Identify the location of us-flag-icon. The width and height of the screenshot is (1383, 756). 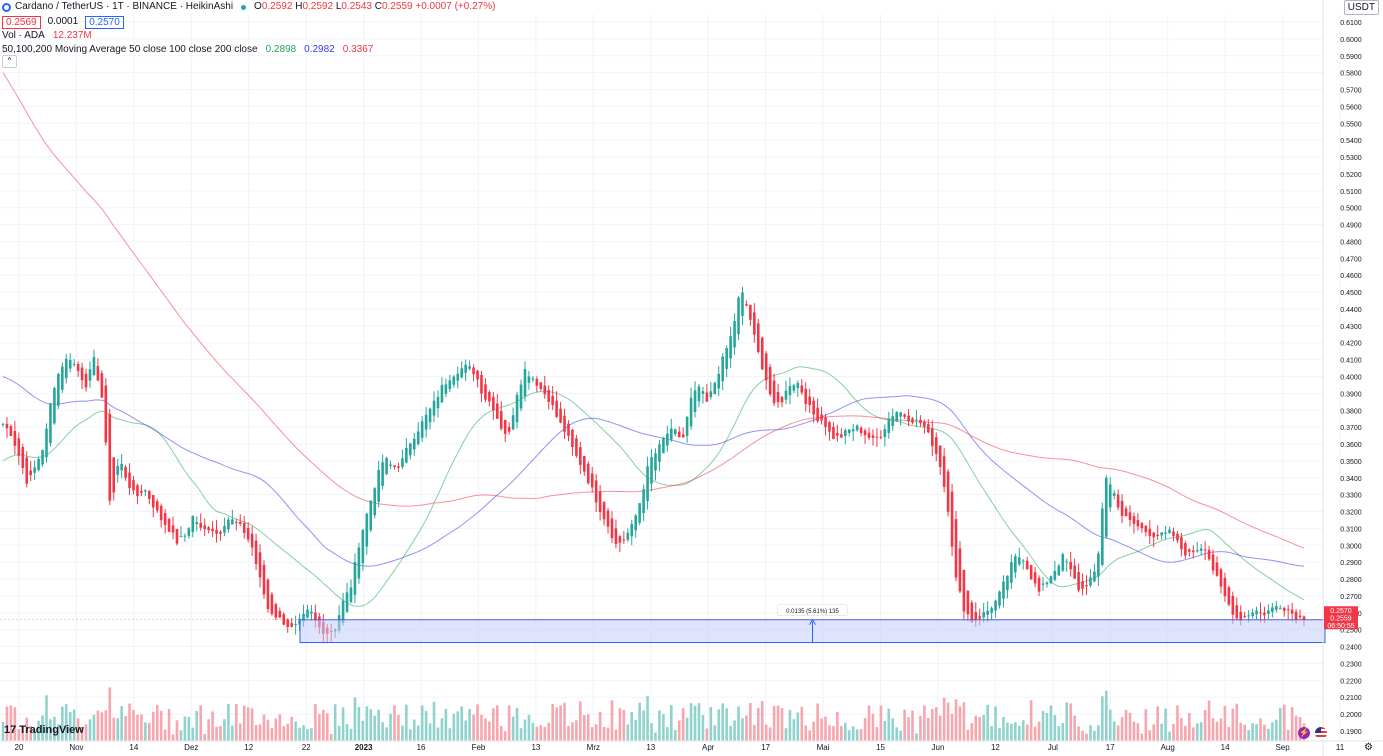
(1321, 733).